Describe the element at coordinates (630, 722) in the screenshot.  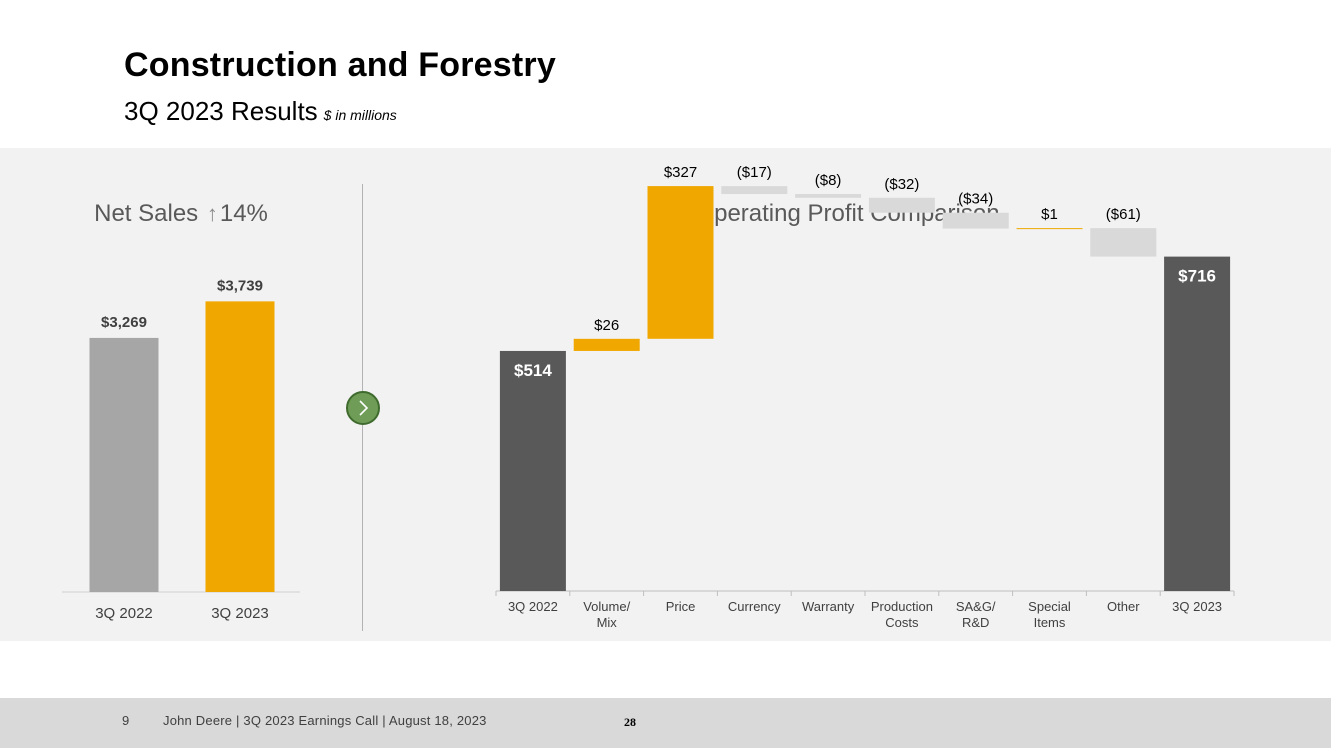
I see `slide-number: 28` at that location.